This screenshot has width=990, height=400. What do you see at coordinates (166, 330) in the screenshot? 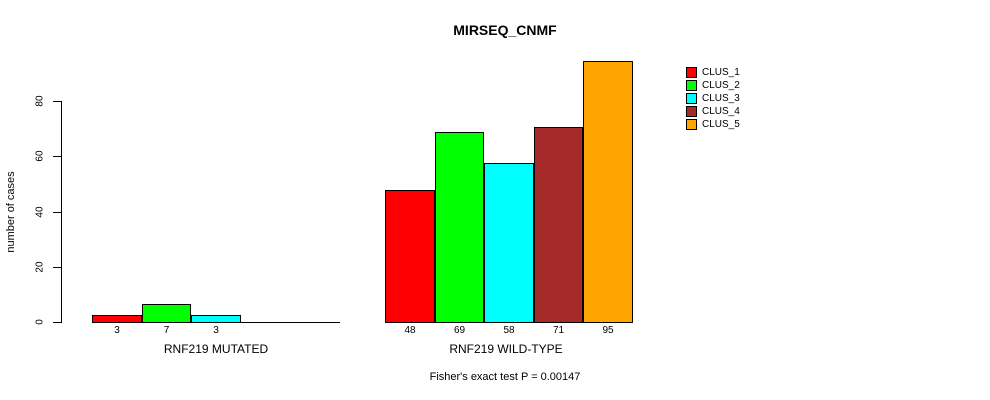
I see `bar-value-label: 7` at bounding box center [166, 330].